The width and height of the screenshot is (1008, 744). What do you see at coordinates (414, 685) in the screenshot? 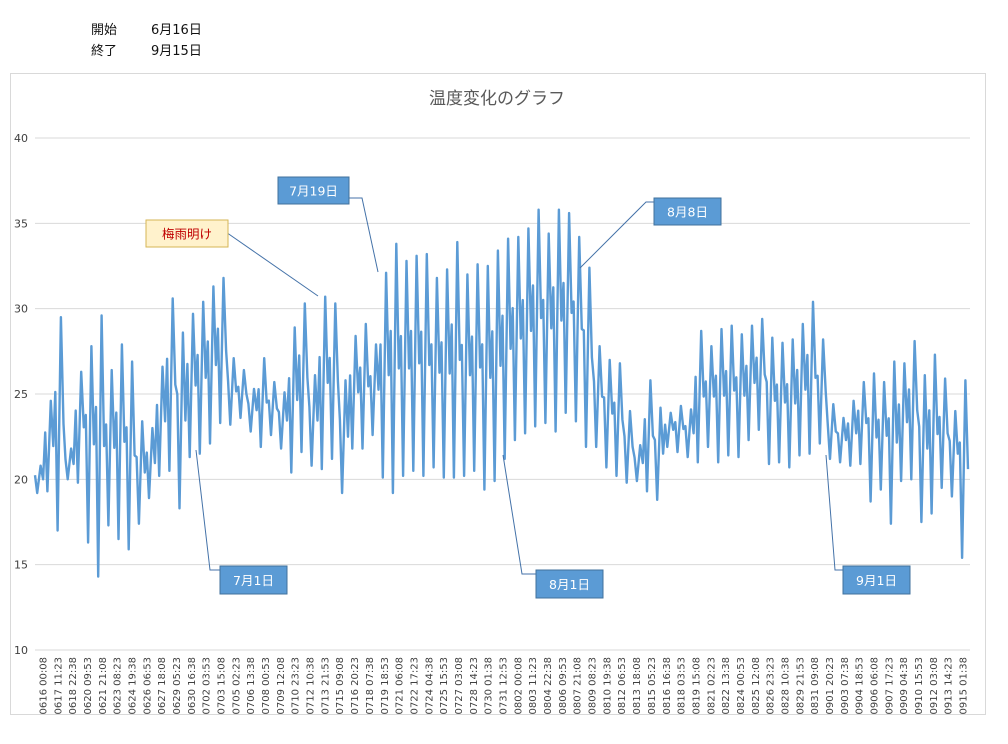
I see `x-tick-label: 0722 17:23` at bounding box center [414, 685].